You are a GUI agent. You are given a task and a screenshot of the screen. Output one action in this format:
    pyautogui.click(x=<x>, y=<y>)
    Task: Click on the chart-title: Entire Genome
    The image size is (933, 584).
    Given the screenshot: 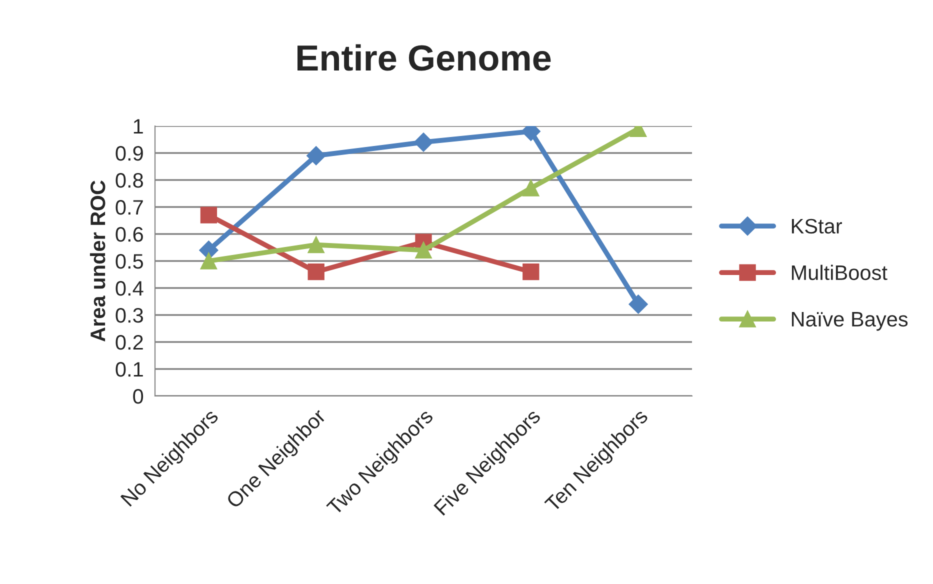 What is the action you would take?
    pyautogui.click(x=424, y=57)
    